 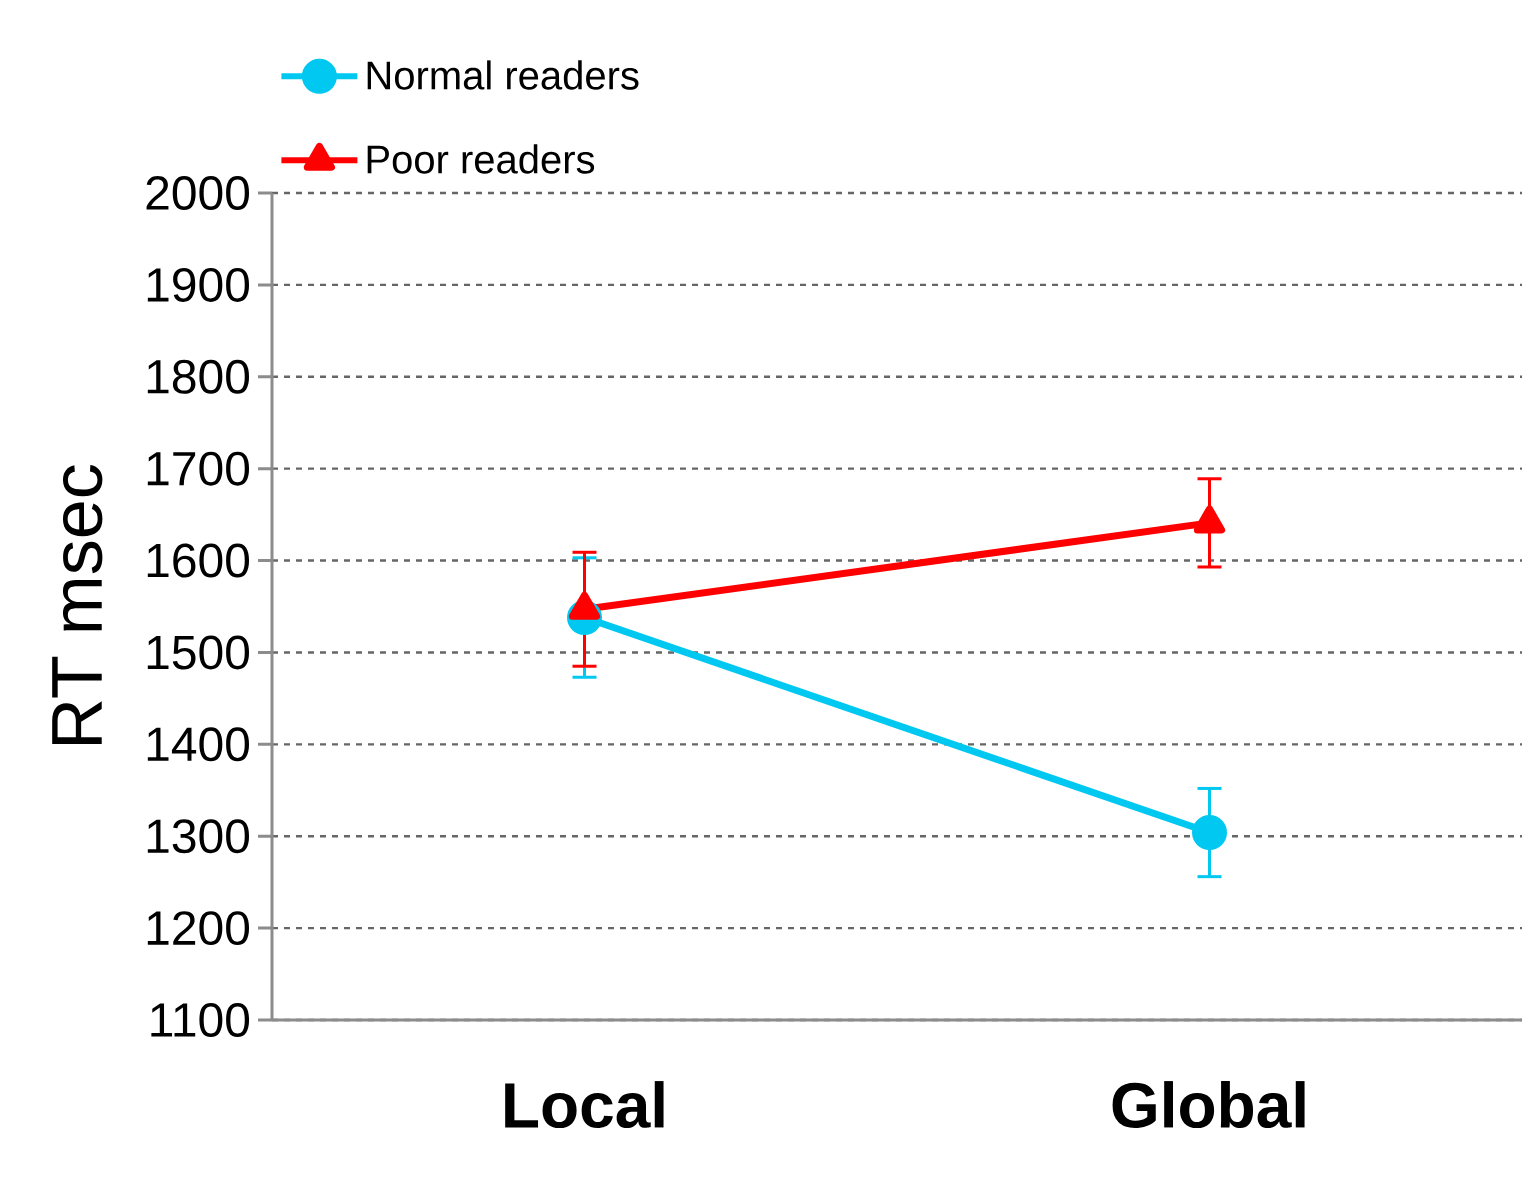 What do you see at coordinates (481, 159) in the screenshot?
I see `legend-label: Poor readers` at bounding box center [481, 159].